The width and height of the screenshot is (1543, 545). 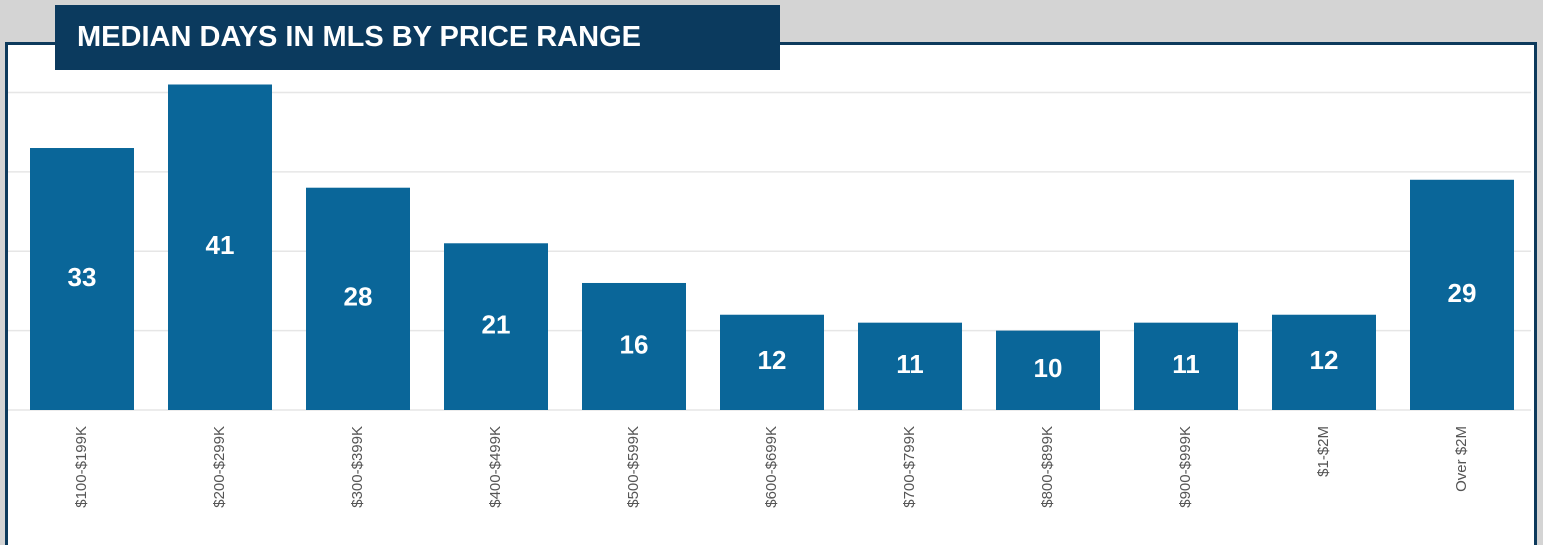 I want to click on x-tick-label: $500-$599K, so click(x=633, y=467).